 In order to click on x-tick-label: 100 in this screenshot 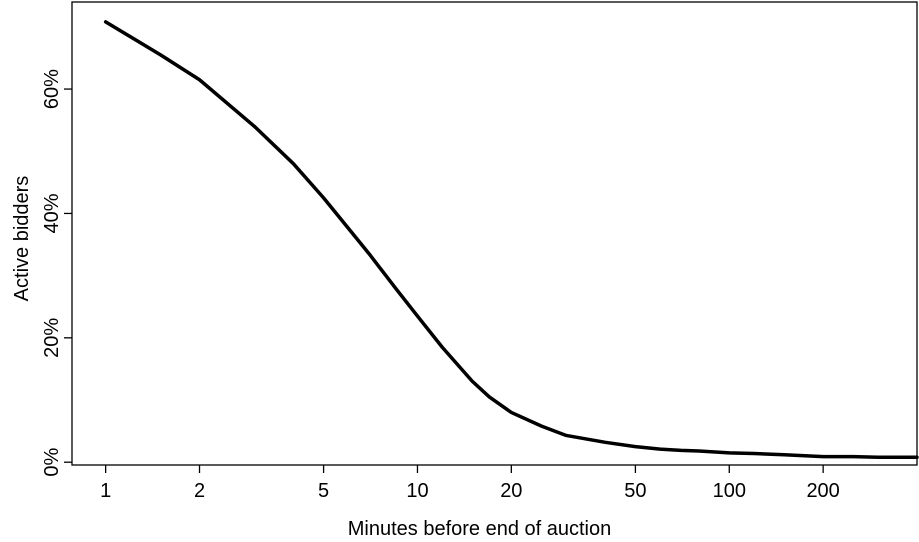, I will do `click(729, 491)`.